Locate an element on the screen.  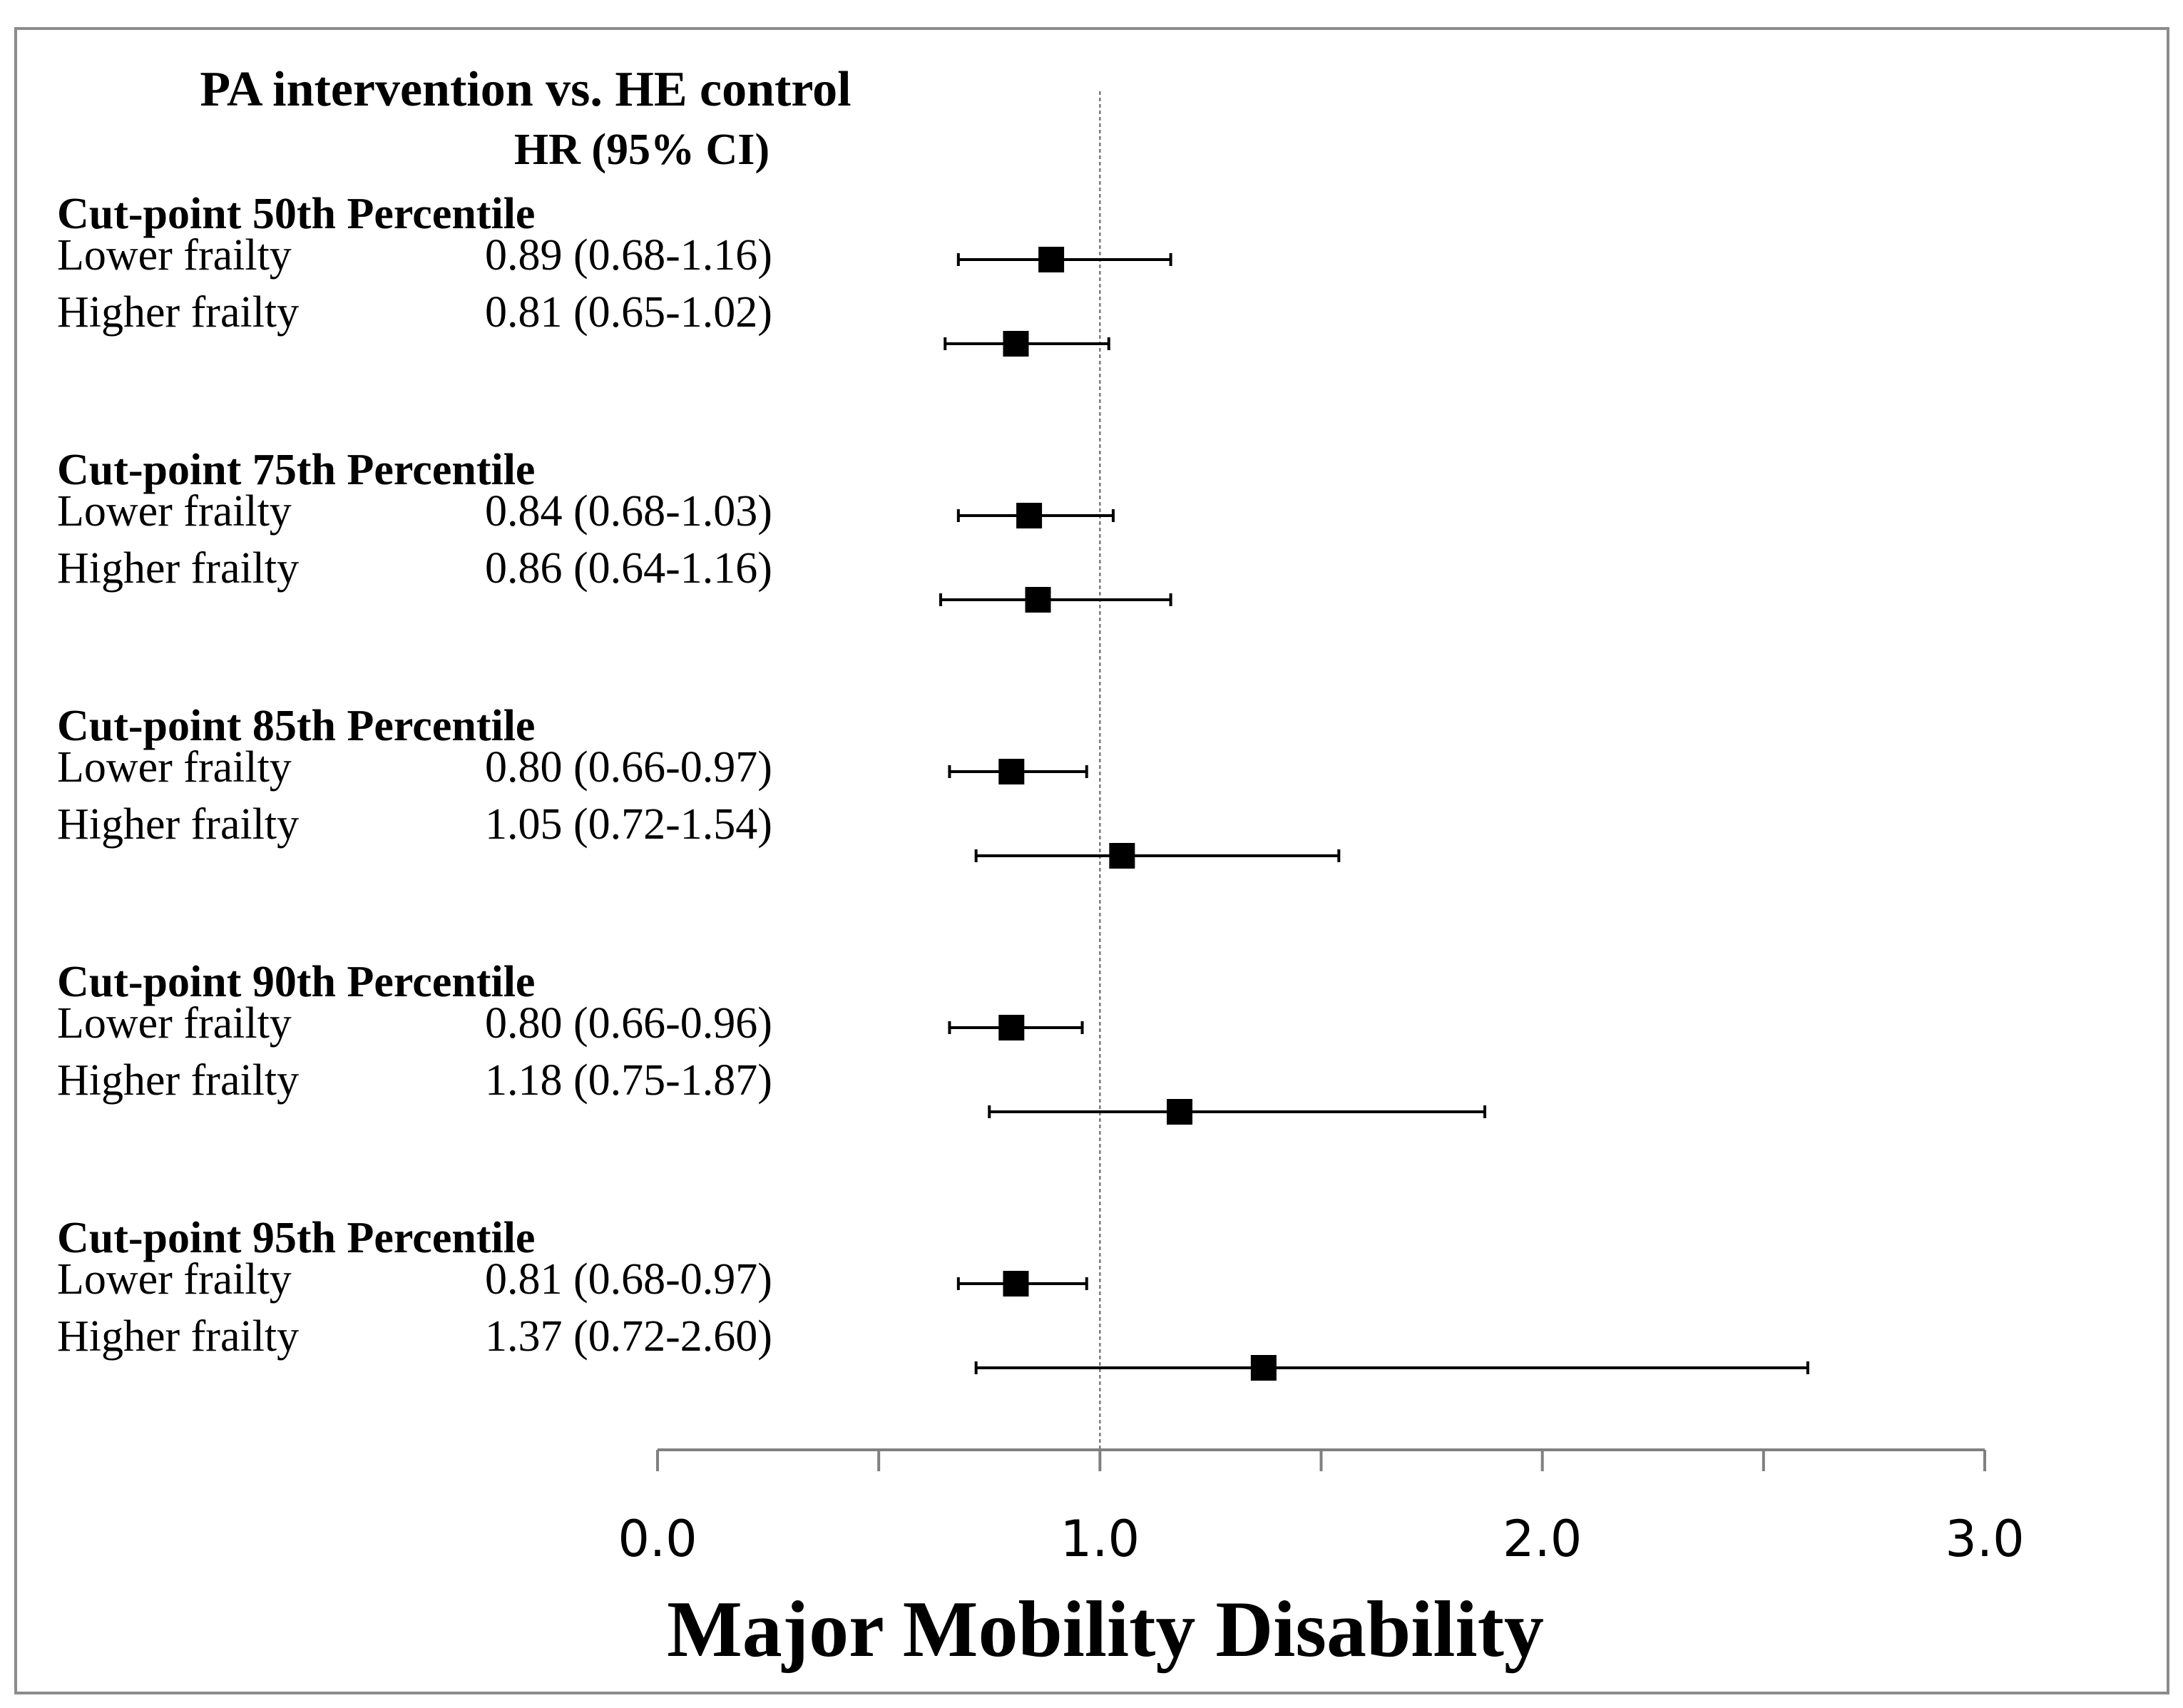
row-estimate: 0.80 (0.66-0.97) is located at coordinates (628, 767).